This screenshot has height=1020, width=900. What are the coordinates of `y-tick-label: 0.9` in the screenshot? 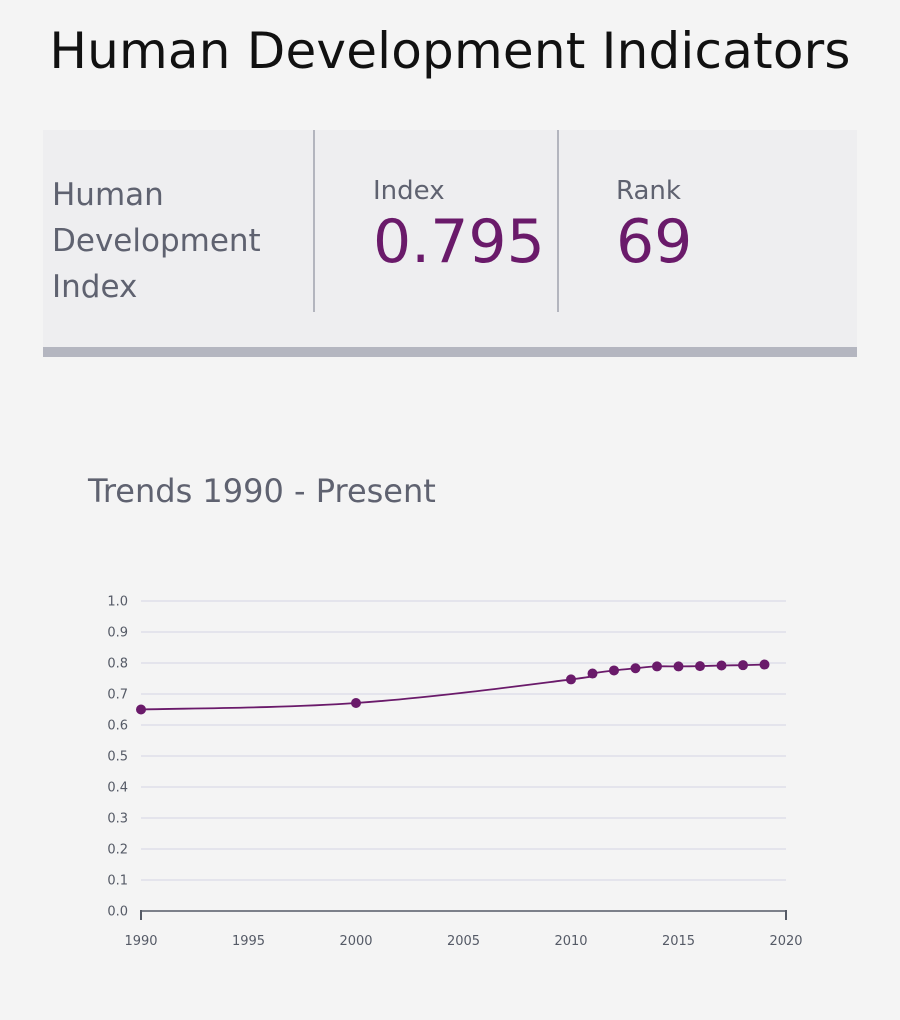 It's located at (117, 633).